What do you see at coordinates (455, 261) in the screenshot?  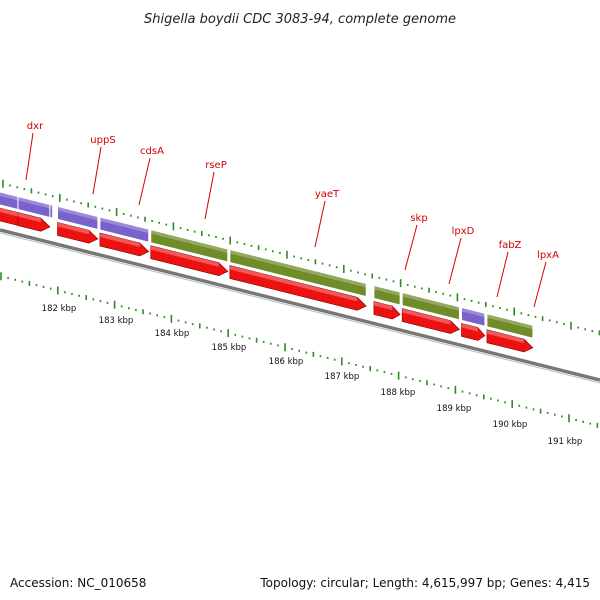 I see `leader-line-lpxD` at bounding box center [455, 261].